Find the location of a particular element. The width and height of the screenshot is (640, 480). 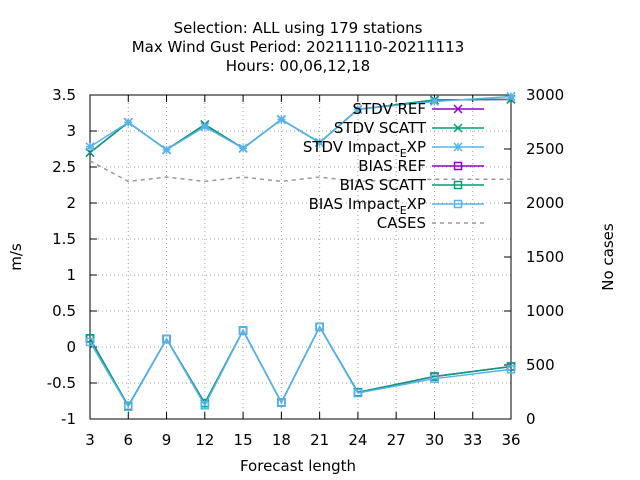

legend-label: BIAS SCATT is located at coordinates (383, 185).